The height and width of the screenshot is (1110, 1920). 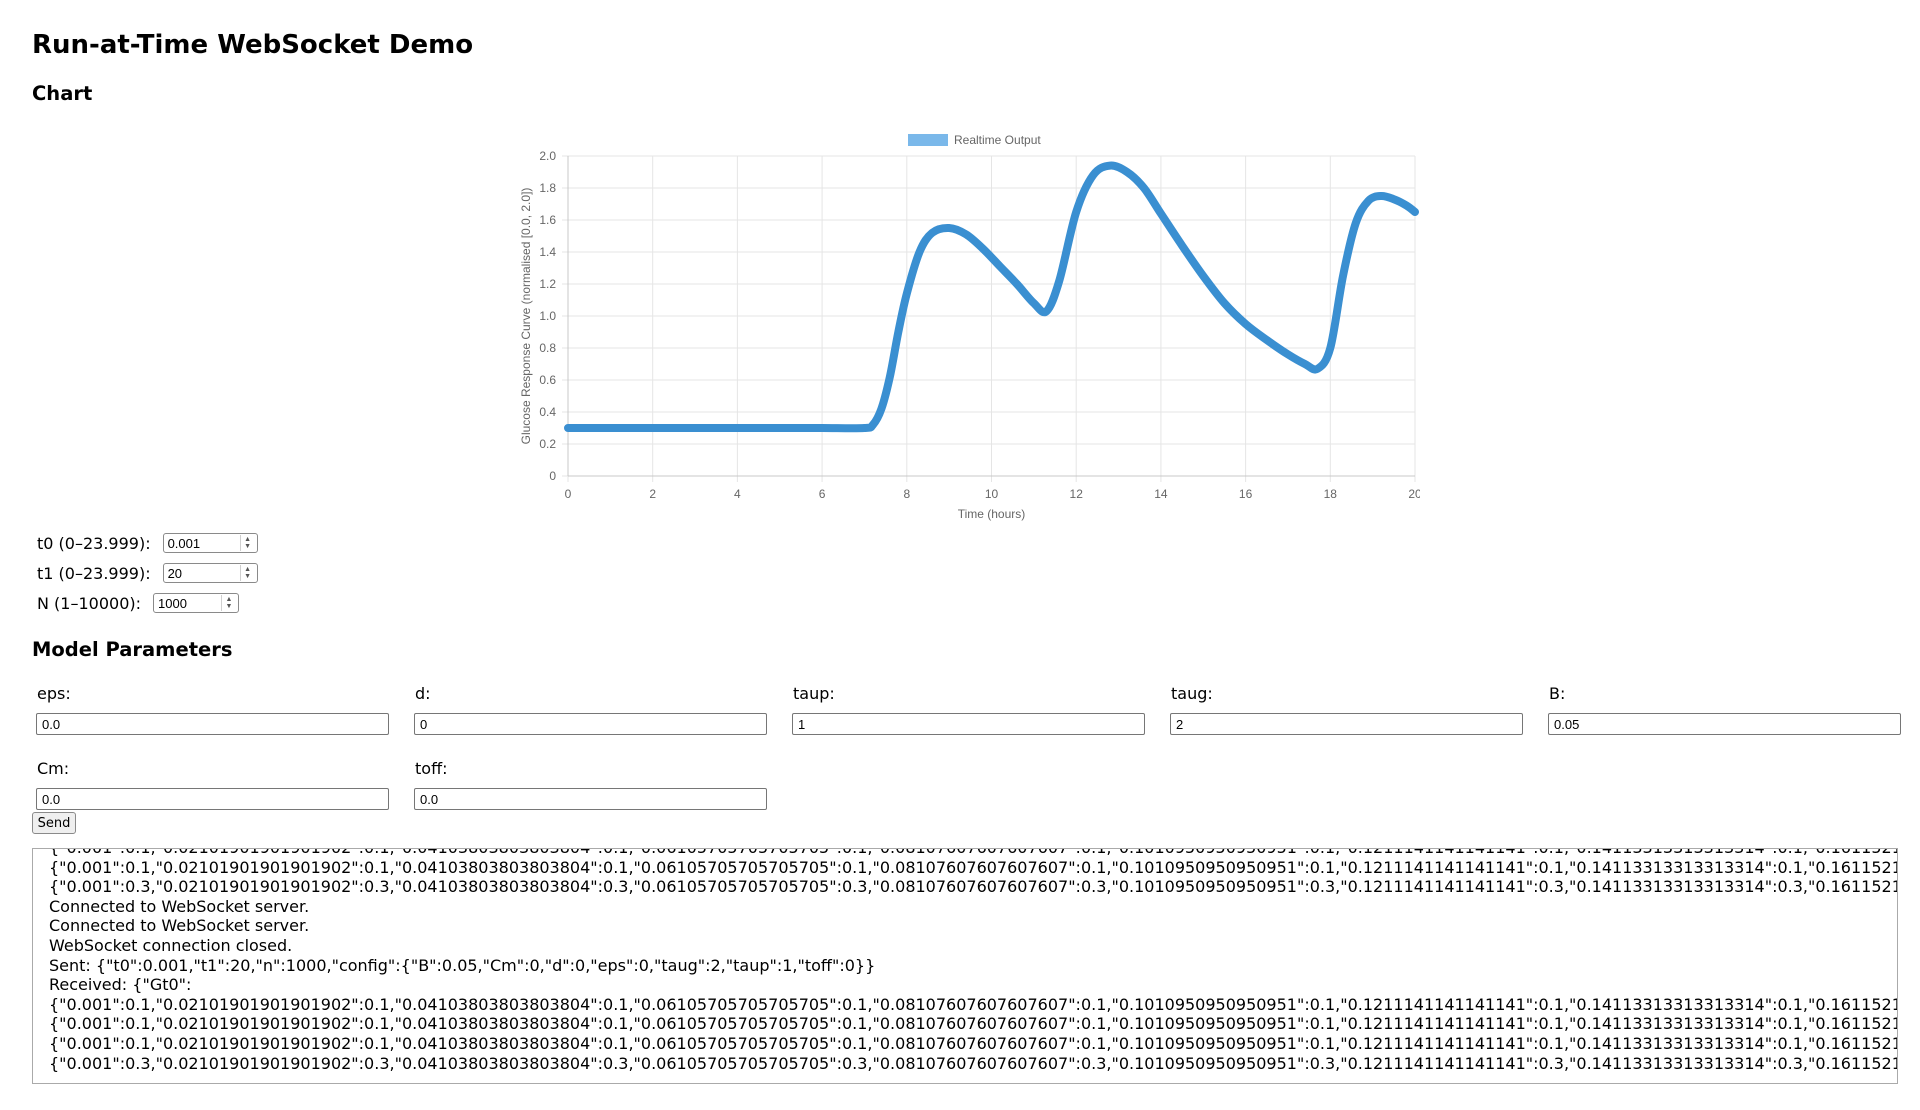 I want to click on toff-label: toff:, so click(x=431, y=768).